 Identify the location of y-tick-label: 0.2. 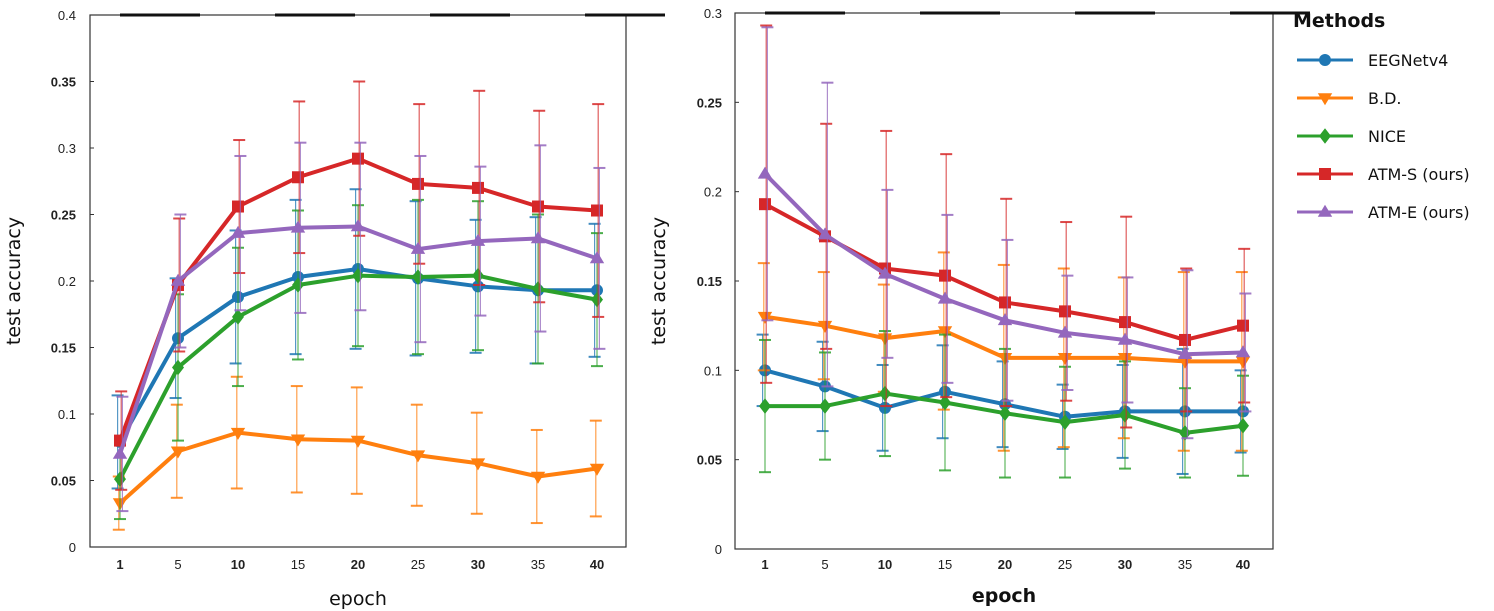
(67, 281).